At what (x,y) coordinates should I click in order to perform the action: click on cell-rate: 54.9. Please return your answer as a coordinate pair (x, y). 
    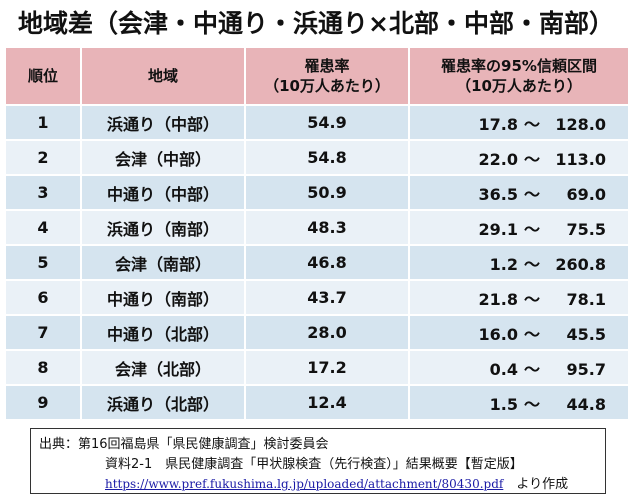
    Looking at the image, I should click on (327, 122).